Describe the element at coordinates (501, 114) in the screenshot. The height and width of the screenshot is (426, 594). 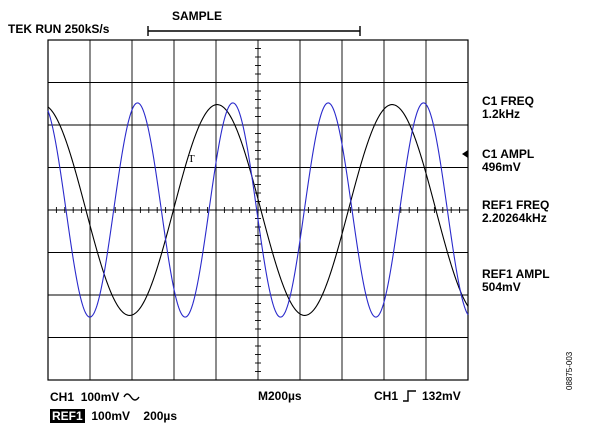
I see `measurement-value: 1.2kHz` at that location.